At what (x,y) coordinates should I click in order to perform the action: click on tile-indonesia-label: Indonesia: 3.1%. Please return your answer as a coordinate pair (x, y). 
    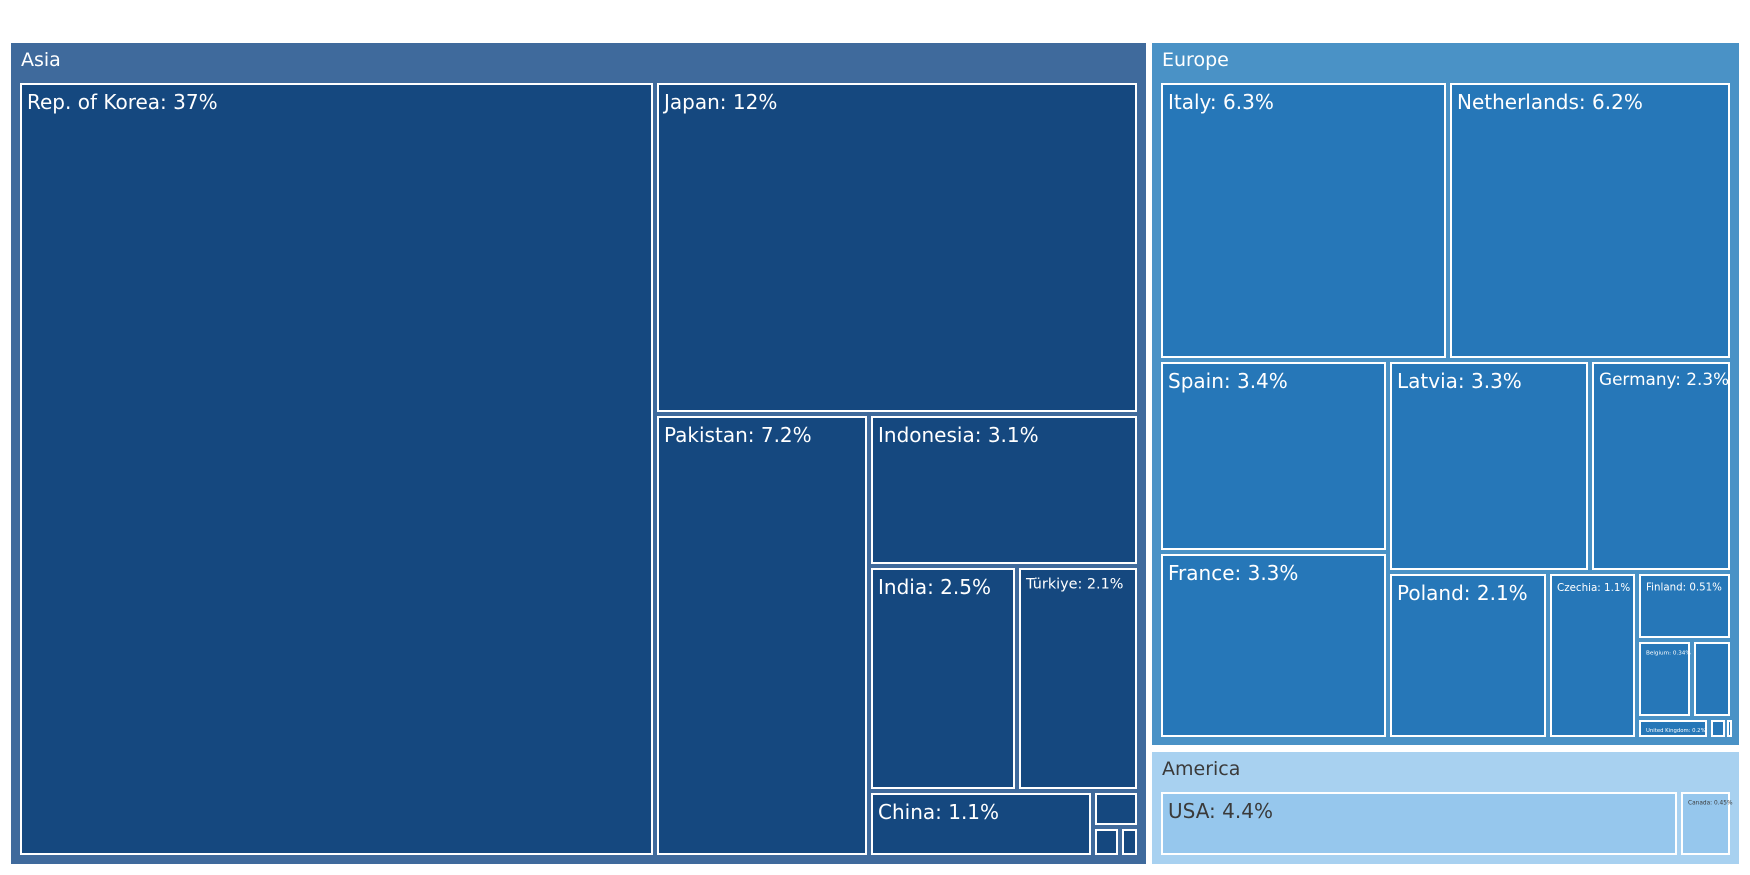
    Looking at the image, I should click on (958, 435).